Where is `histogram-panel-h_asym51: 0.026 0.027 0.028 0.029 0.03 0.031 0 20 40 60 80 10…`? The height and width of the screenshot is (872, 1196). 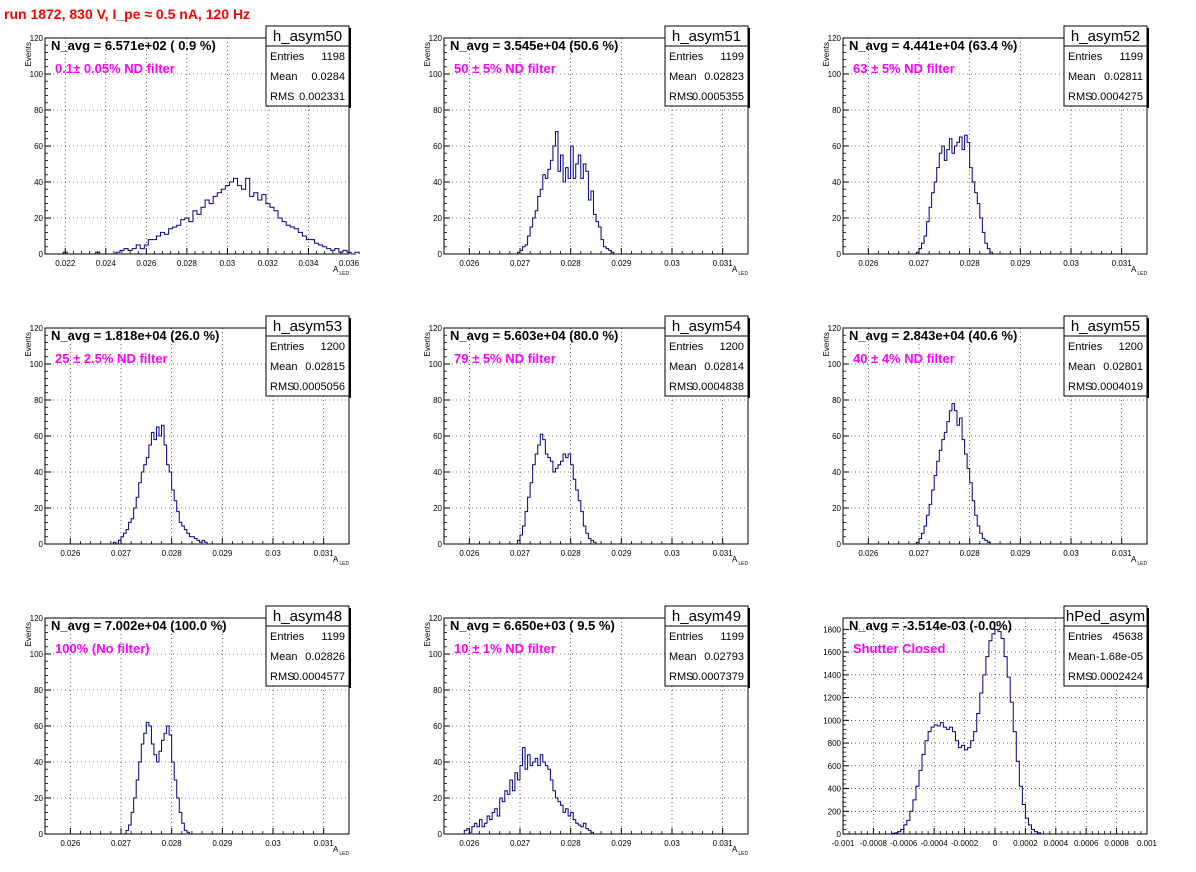 histogram-panel-h_asym51: 0.026 0.027 0.028 0.029 0.03 0.031 0 20 40 60 80 10… is located at coordinates (586, 151).